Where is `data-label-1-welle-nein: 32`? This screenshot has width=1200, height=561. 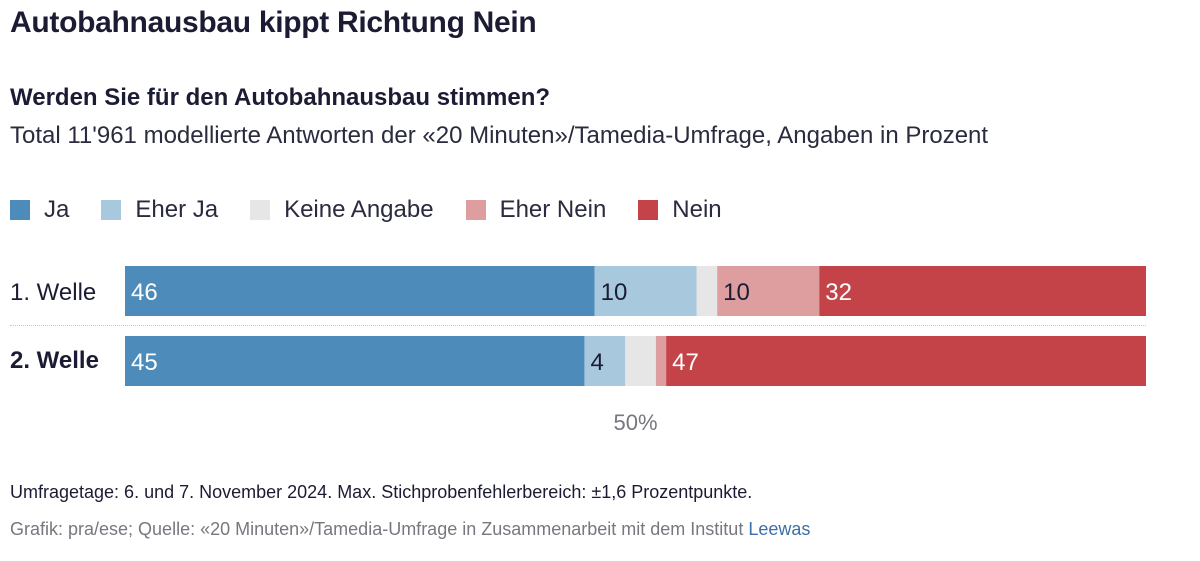 data-label-1-welle-nein: 32 is located at coordinates (838, 292).